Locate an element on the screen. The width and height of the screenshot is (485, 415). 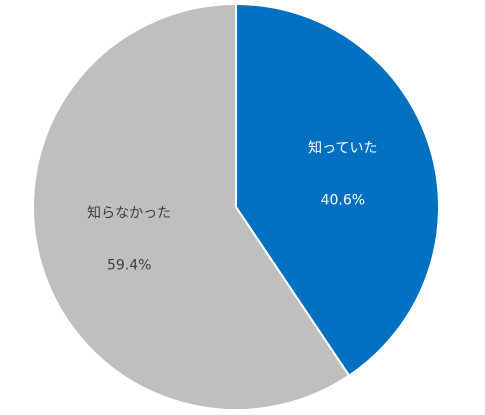
slice-label: 知っていた is located at coordinates (342, 148).